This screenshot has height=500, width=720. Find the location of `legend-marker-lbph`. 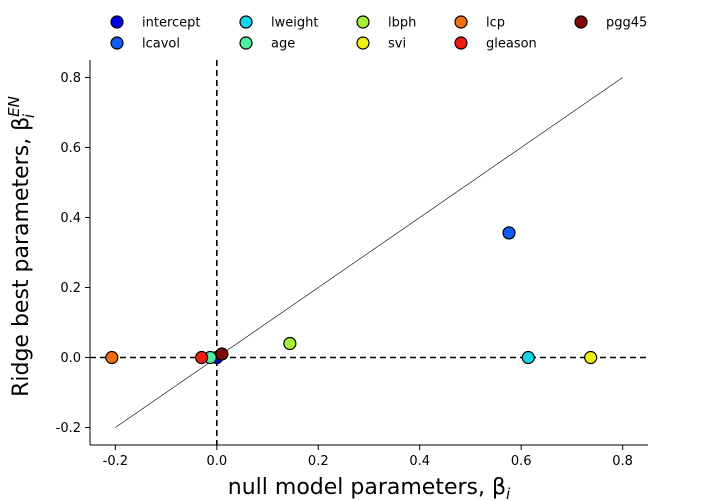

legend-marker-lbph is located at coordinates (363, 22).